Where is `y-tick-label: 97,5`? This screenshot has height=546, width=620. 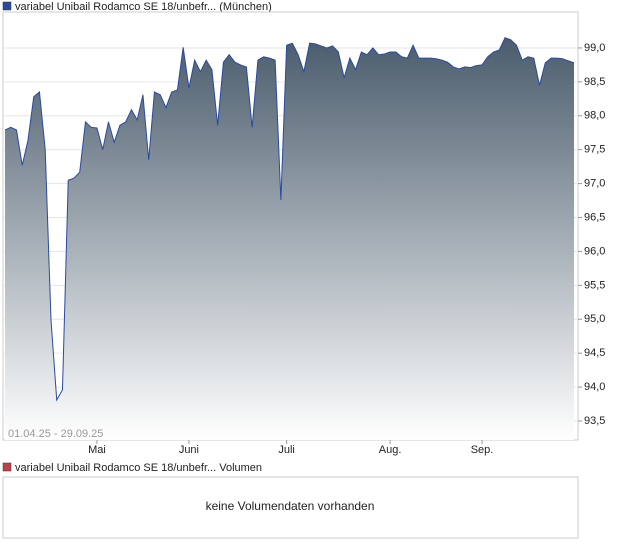 y-tick-label: 97,5 is located at coordinates (594, 150).